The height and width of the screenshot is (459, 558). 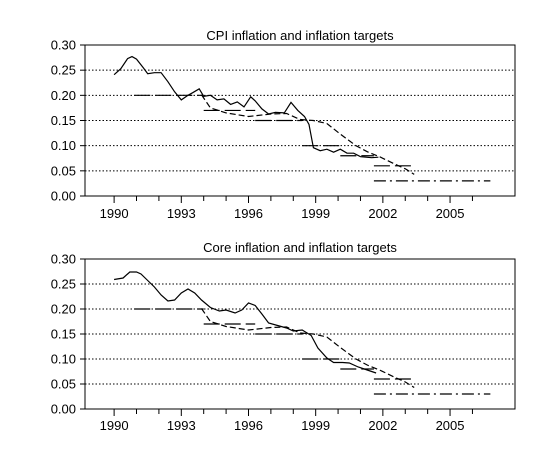 What do you see at coordinates (300, 35) in the screenshot?
I see `panel-title: CPI inflation and inflation targets` at bounding box center [300, 35].